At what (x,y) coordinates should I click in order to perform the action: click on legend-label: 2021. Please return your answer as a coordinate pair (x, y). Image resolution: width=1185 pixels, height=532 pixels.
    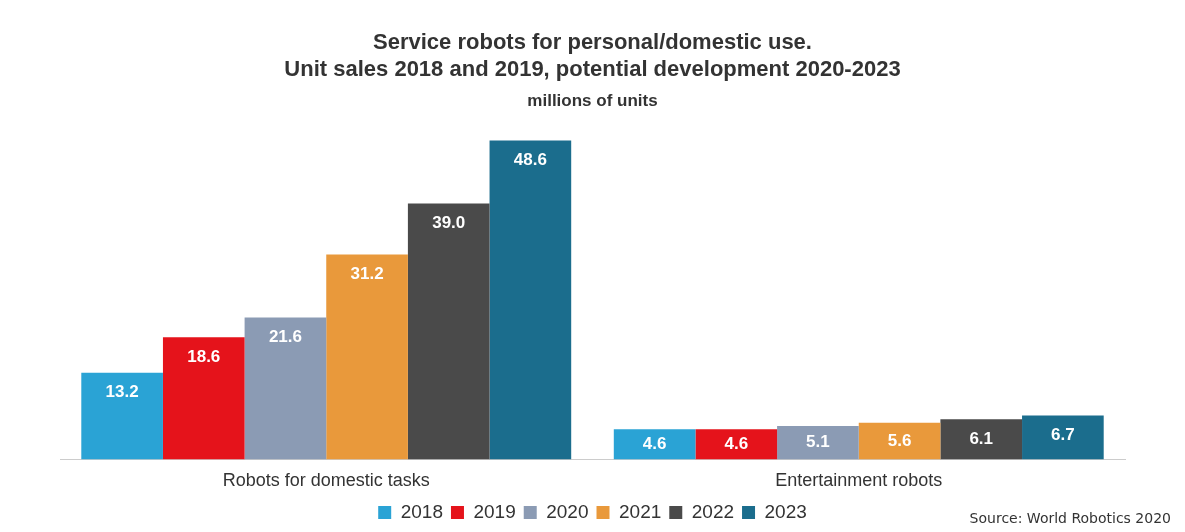
    Looking at the image, I should click on (640, 511).